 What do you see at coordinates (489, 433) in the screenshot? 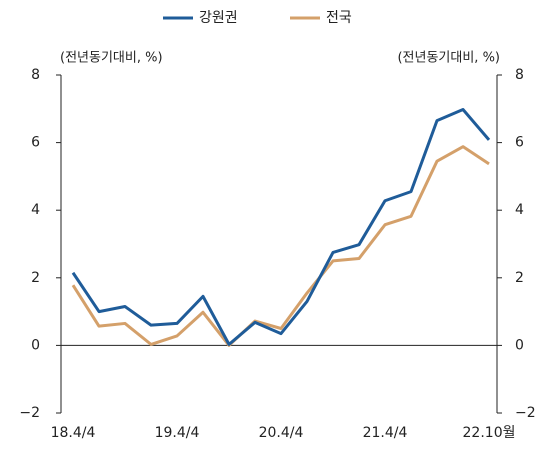
I see `x-tick-label: 22.10월` at bounding box center [489, 433].